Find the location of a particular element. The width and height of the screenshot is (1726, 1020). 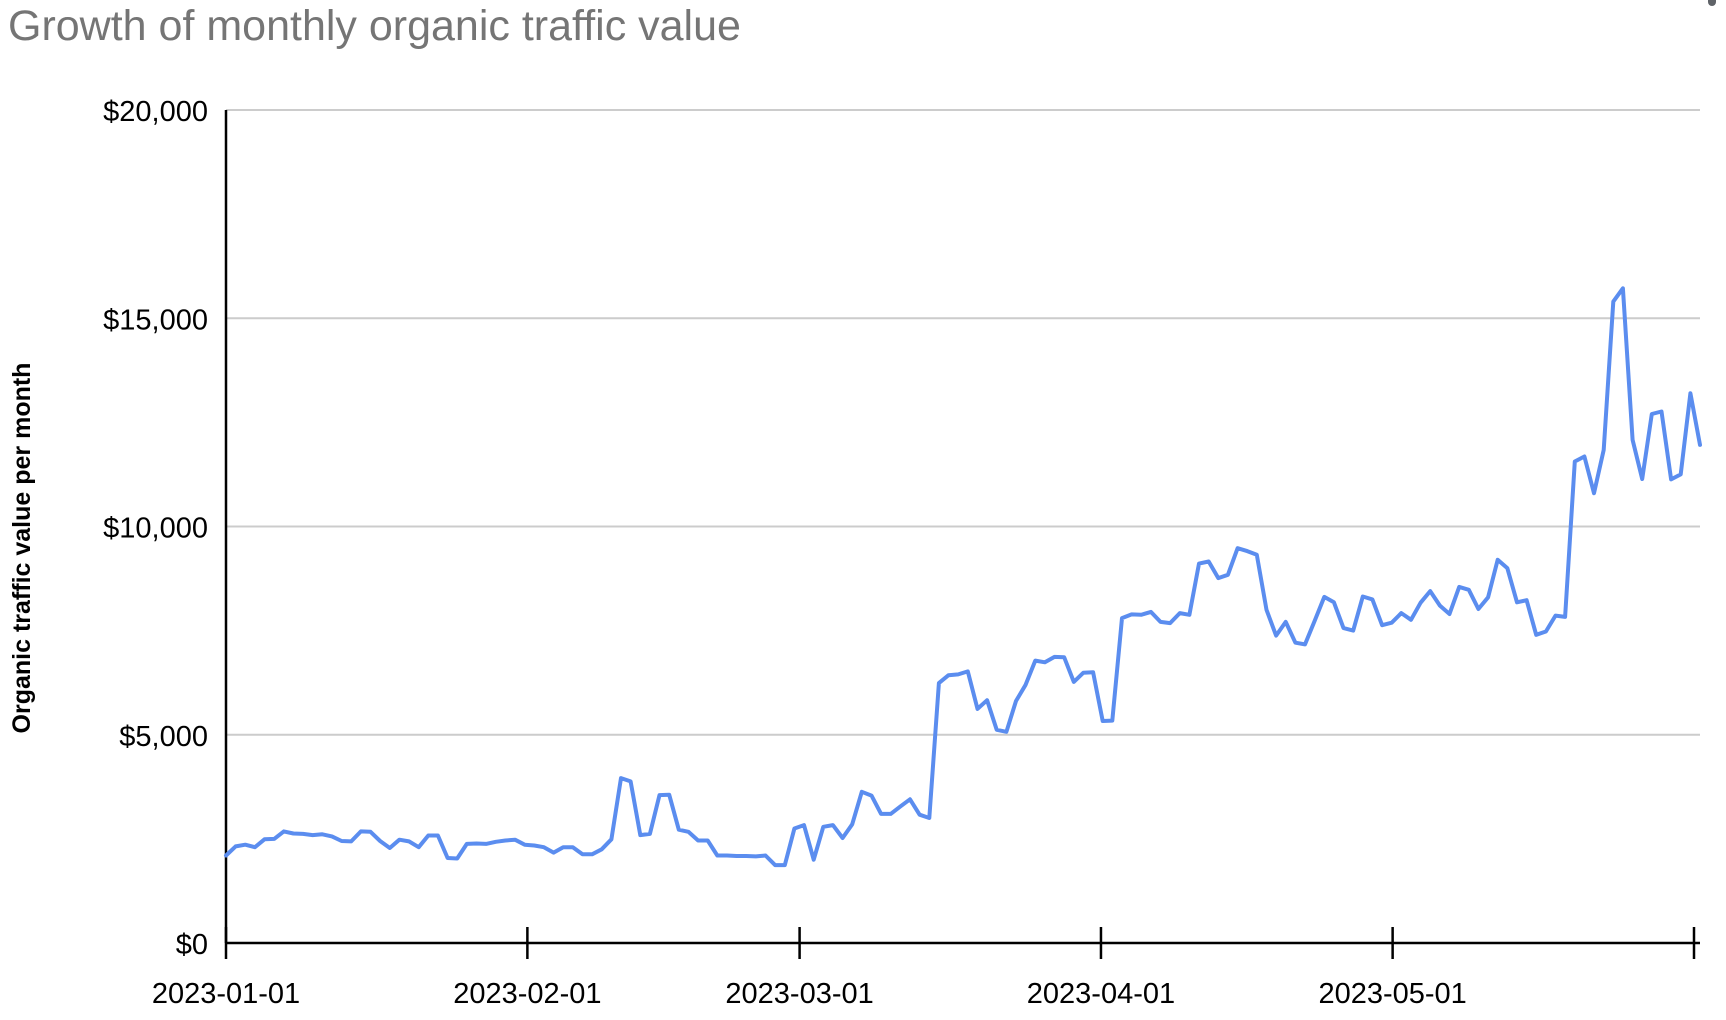

x-tick-label: 2023-03-01 is located at coordinates (799, 994).